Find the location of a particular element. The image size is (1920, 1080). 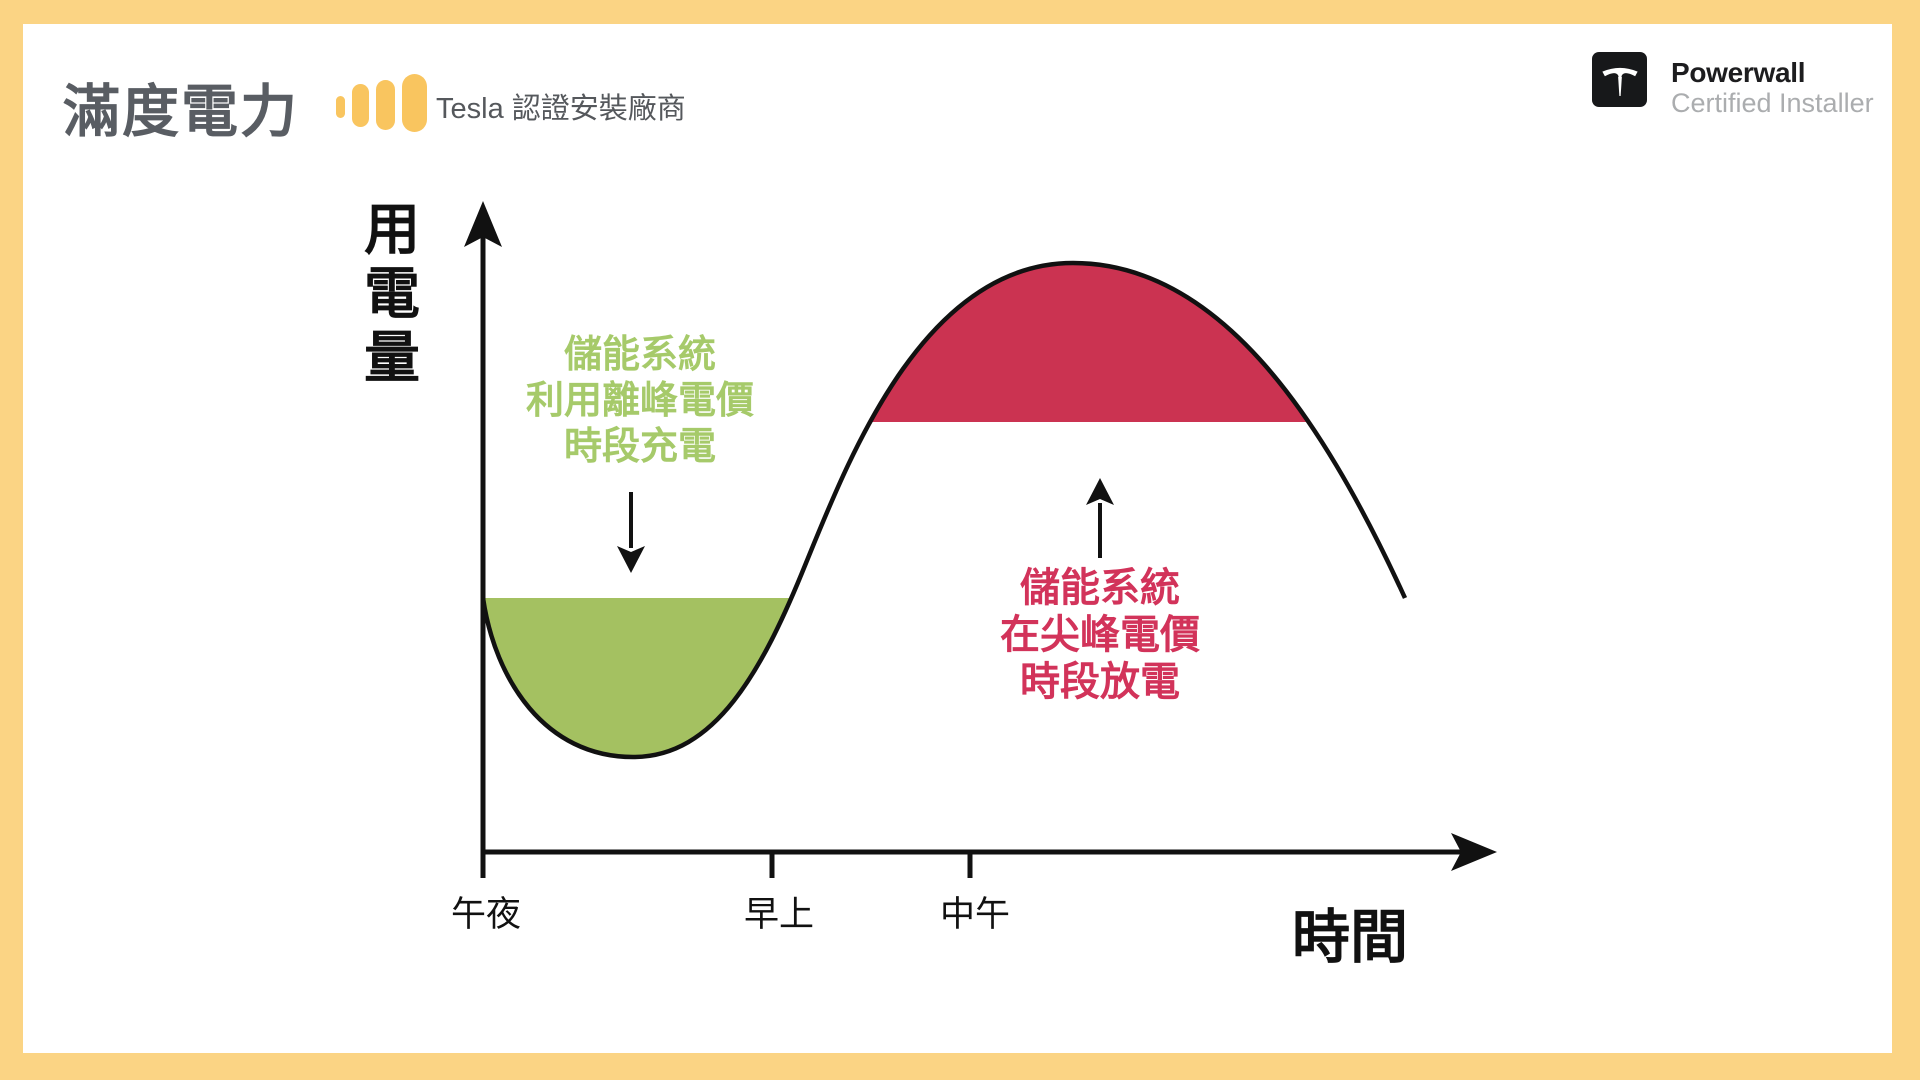

offpeak-annotation-line2: 利用離峰電價 is located at coordinates (639, 401).